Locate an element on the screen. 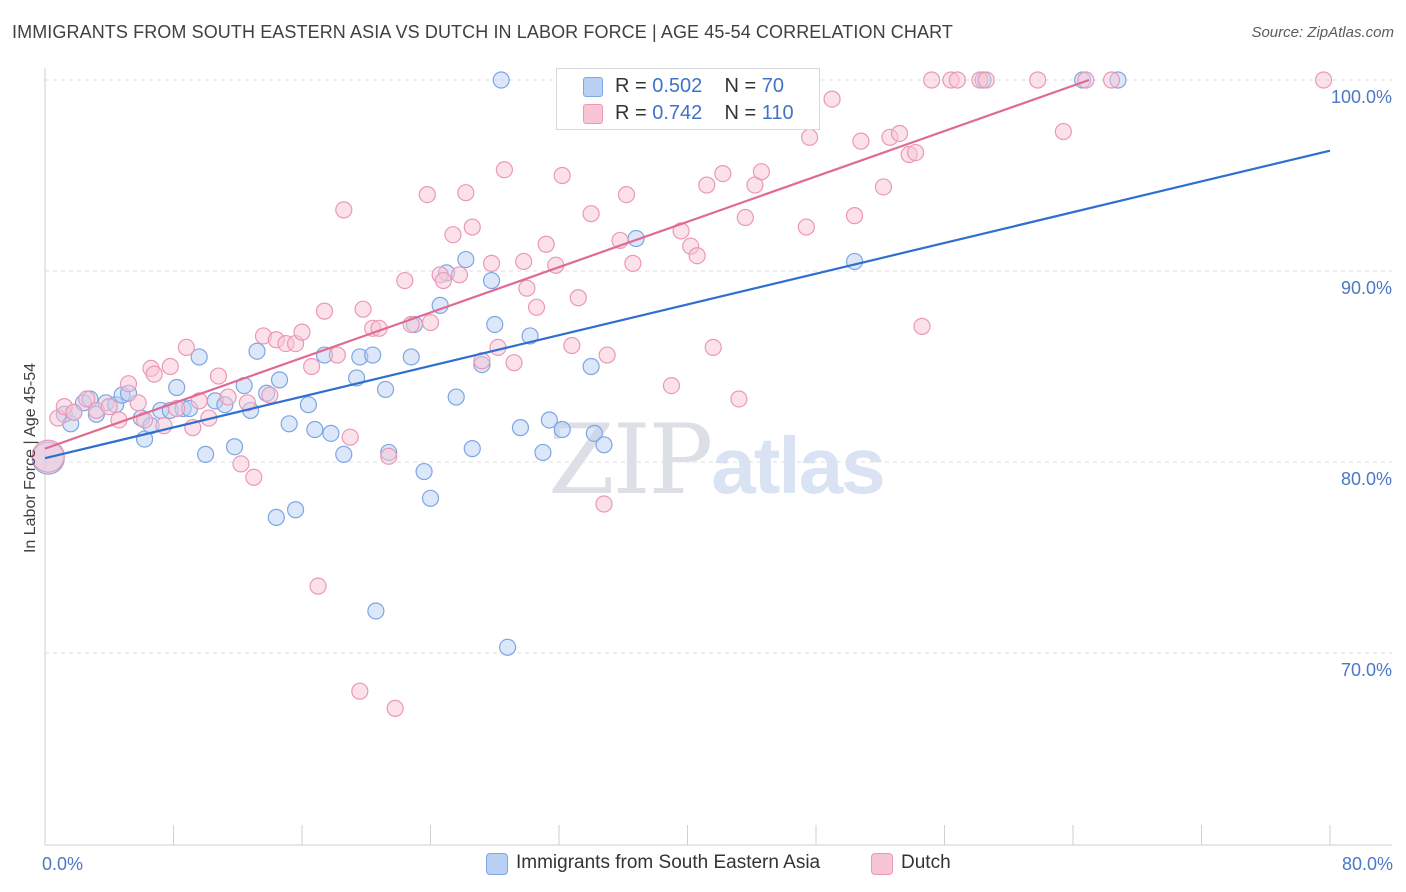  bottom-legend-label-pink: Dutch is located at coordinates (926, 862).